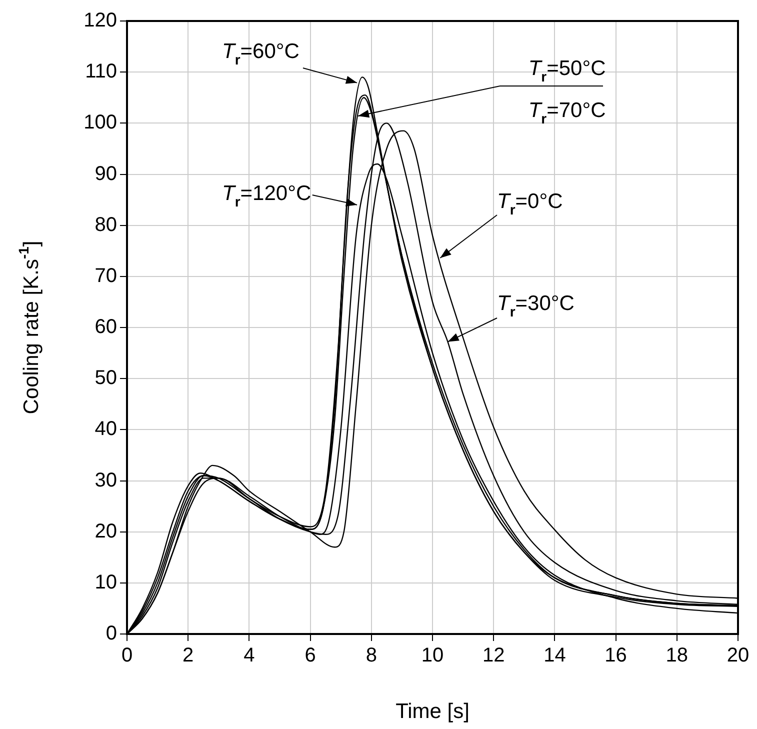  I want to click on y-tick-label: 60, so click(105, 327).